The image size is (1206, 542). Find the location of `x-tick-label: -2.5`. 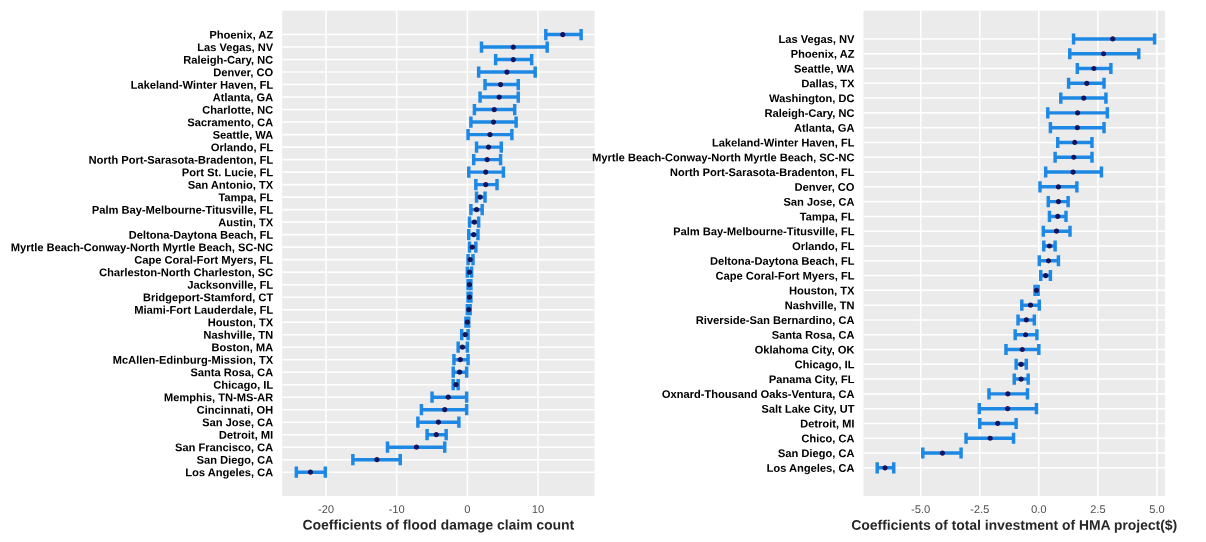

x-tick-label: -2.5 is located at coordinates (979, 509).